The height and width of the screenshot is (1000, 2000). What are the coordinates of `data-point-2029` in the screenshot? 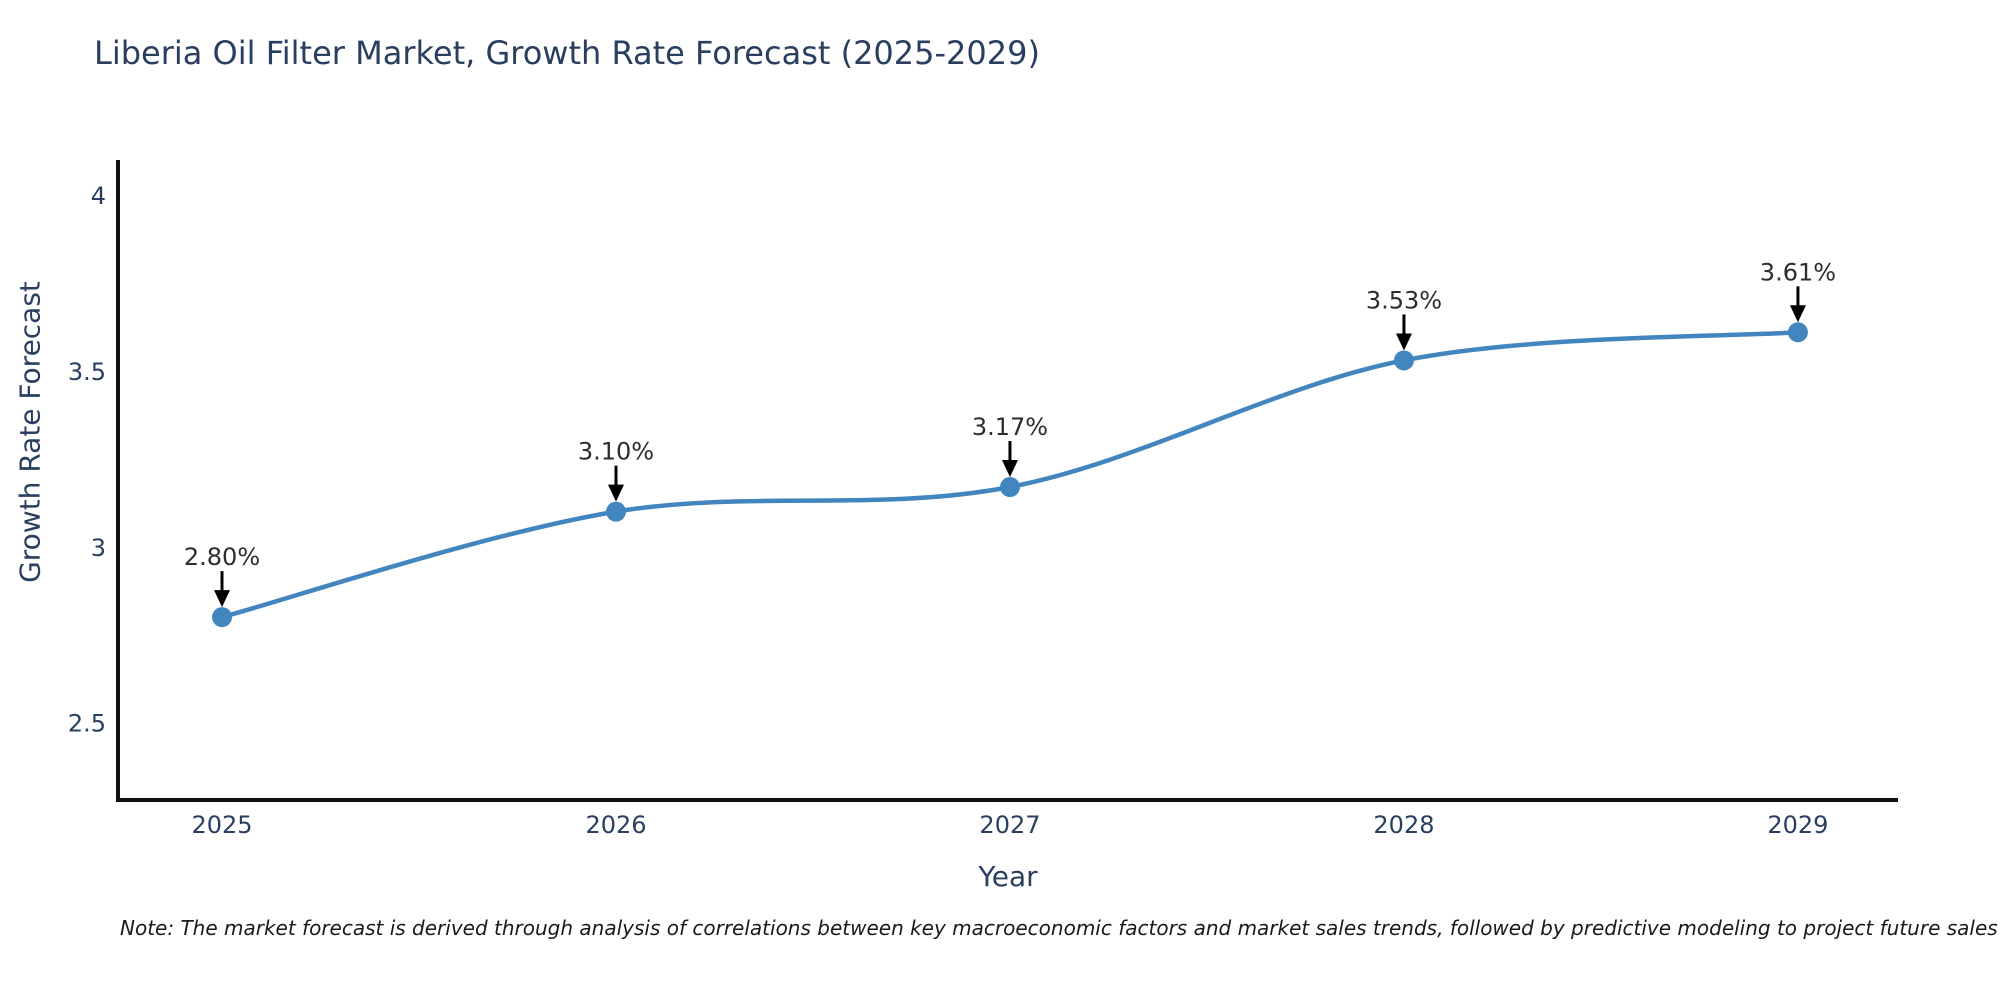 It's located at (1797, 332).